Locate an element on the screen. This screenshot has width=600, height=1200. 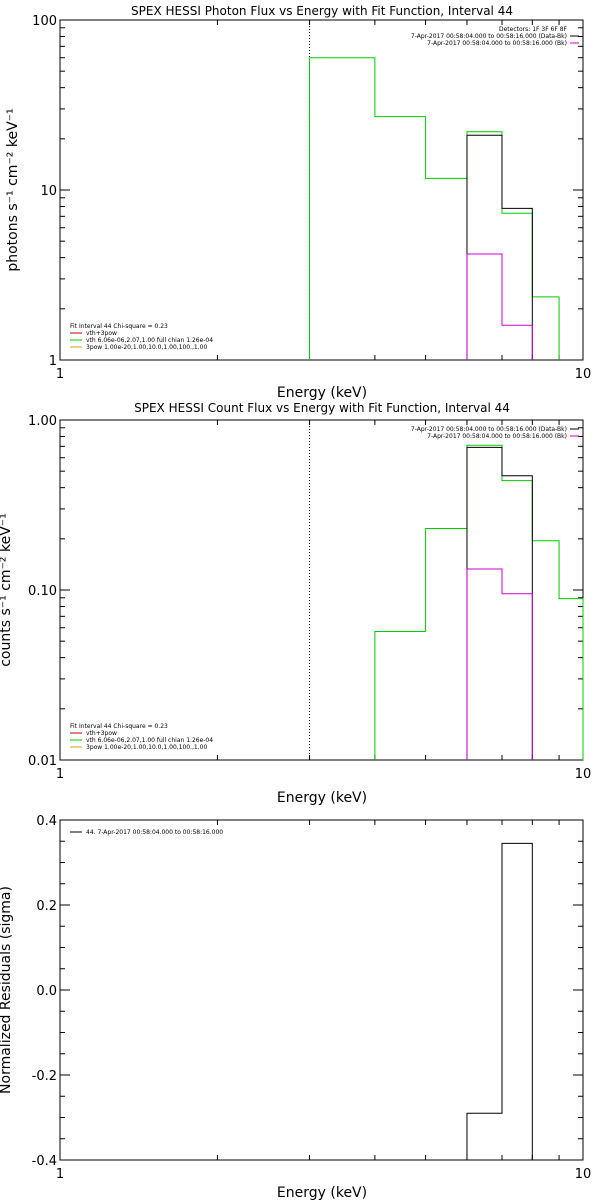
count-legend-left-text: vth+3pow is located at coordinates (101, 733).